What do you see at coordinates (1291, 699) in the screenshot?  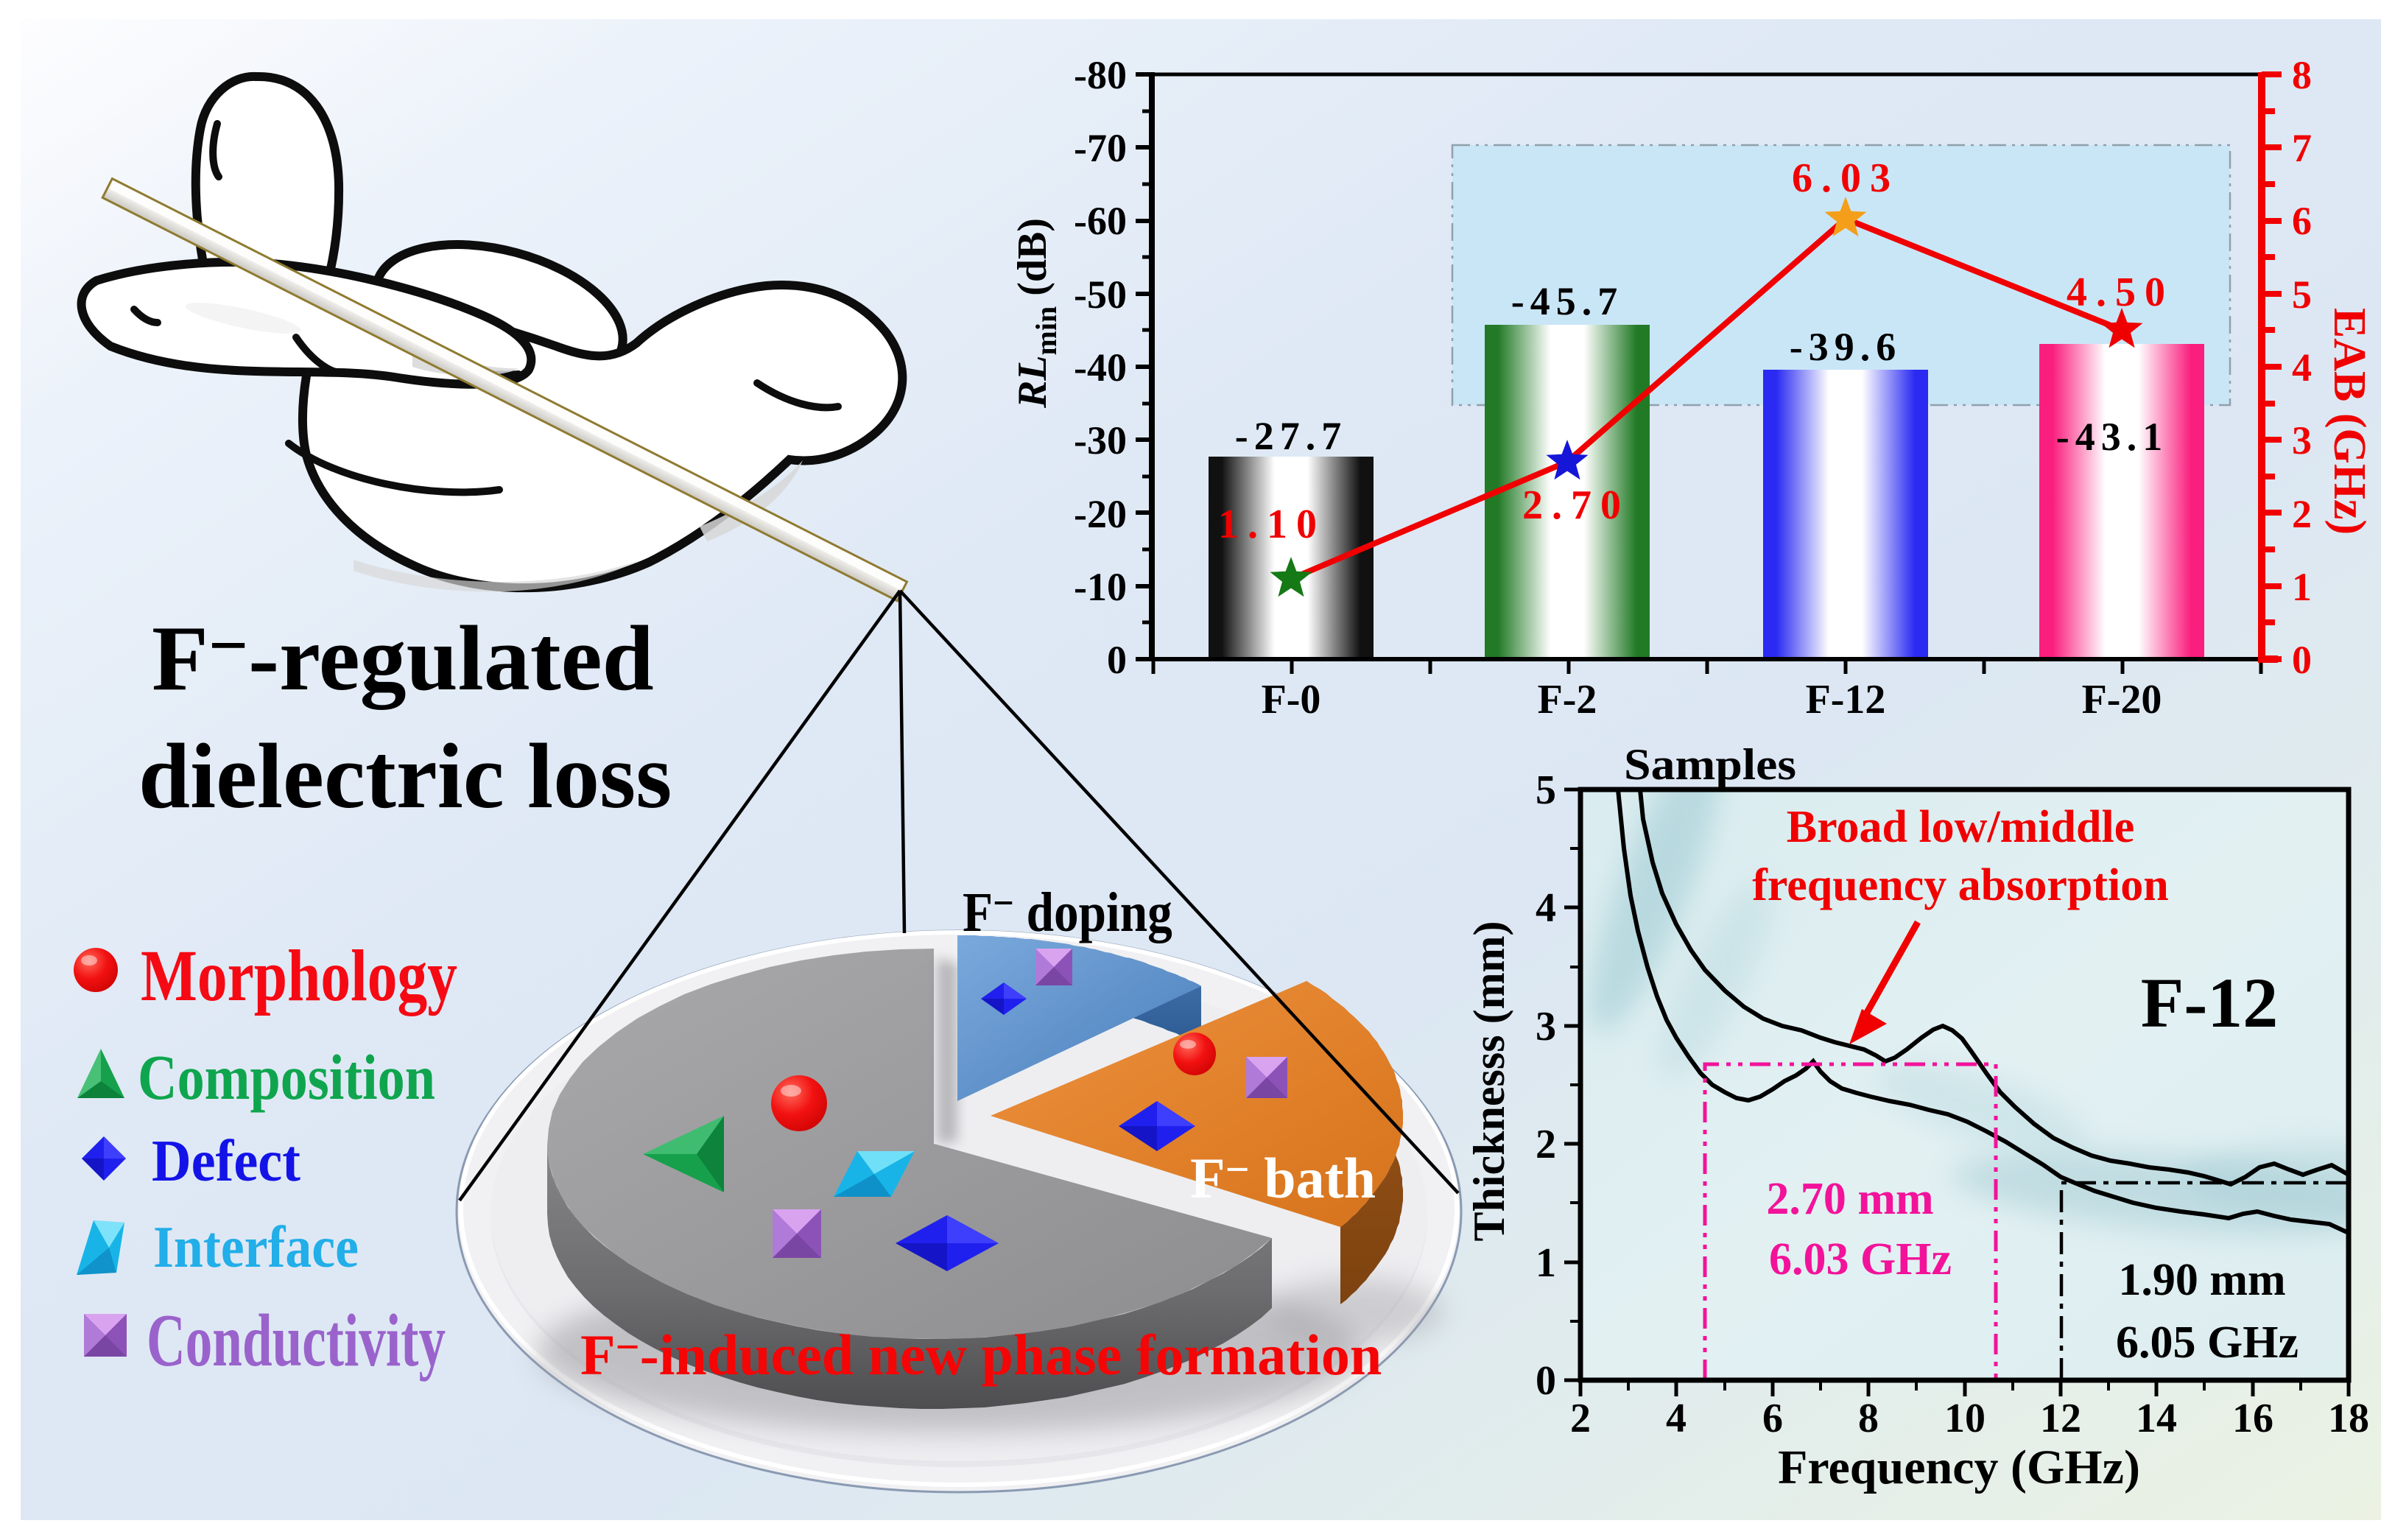 I see `svg-text: F-0` at bounding box center [1291, 699].